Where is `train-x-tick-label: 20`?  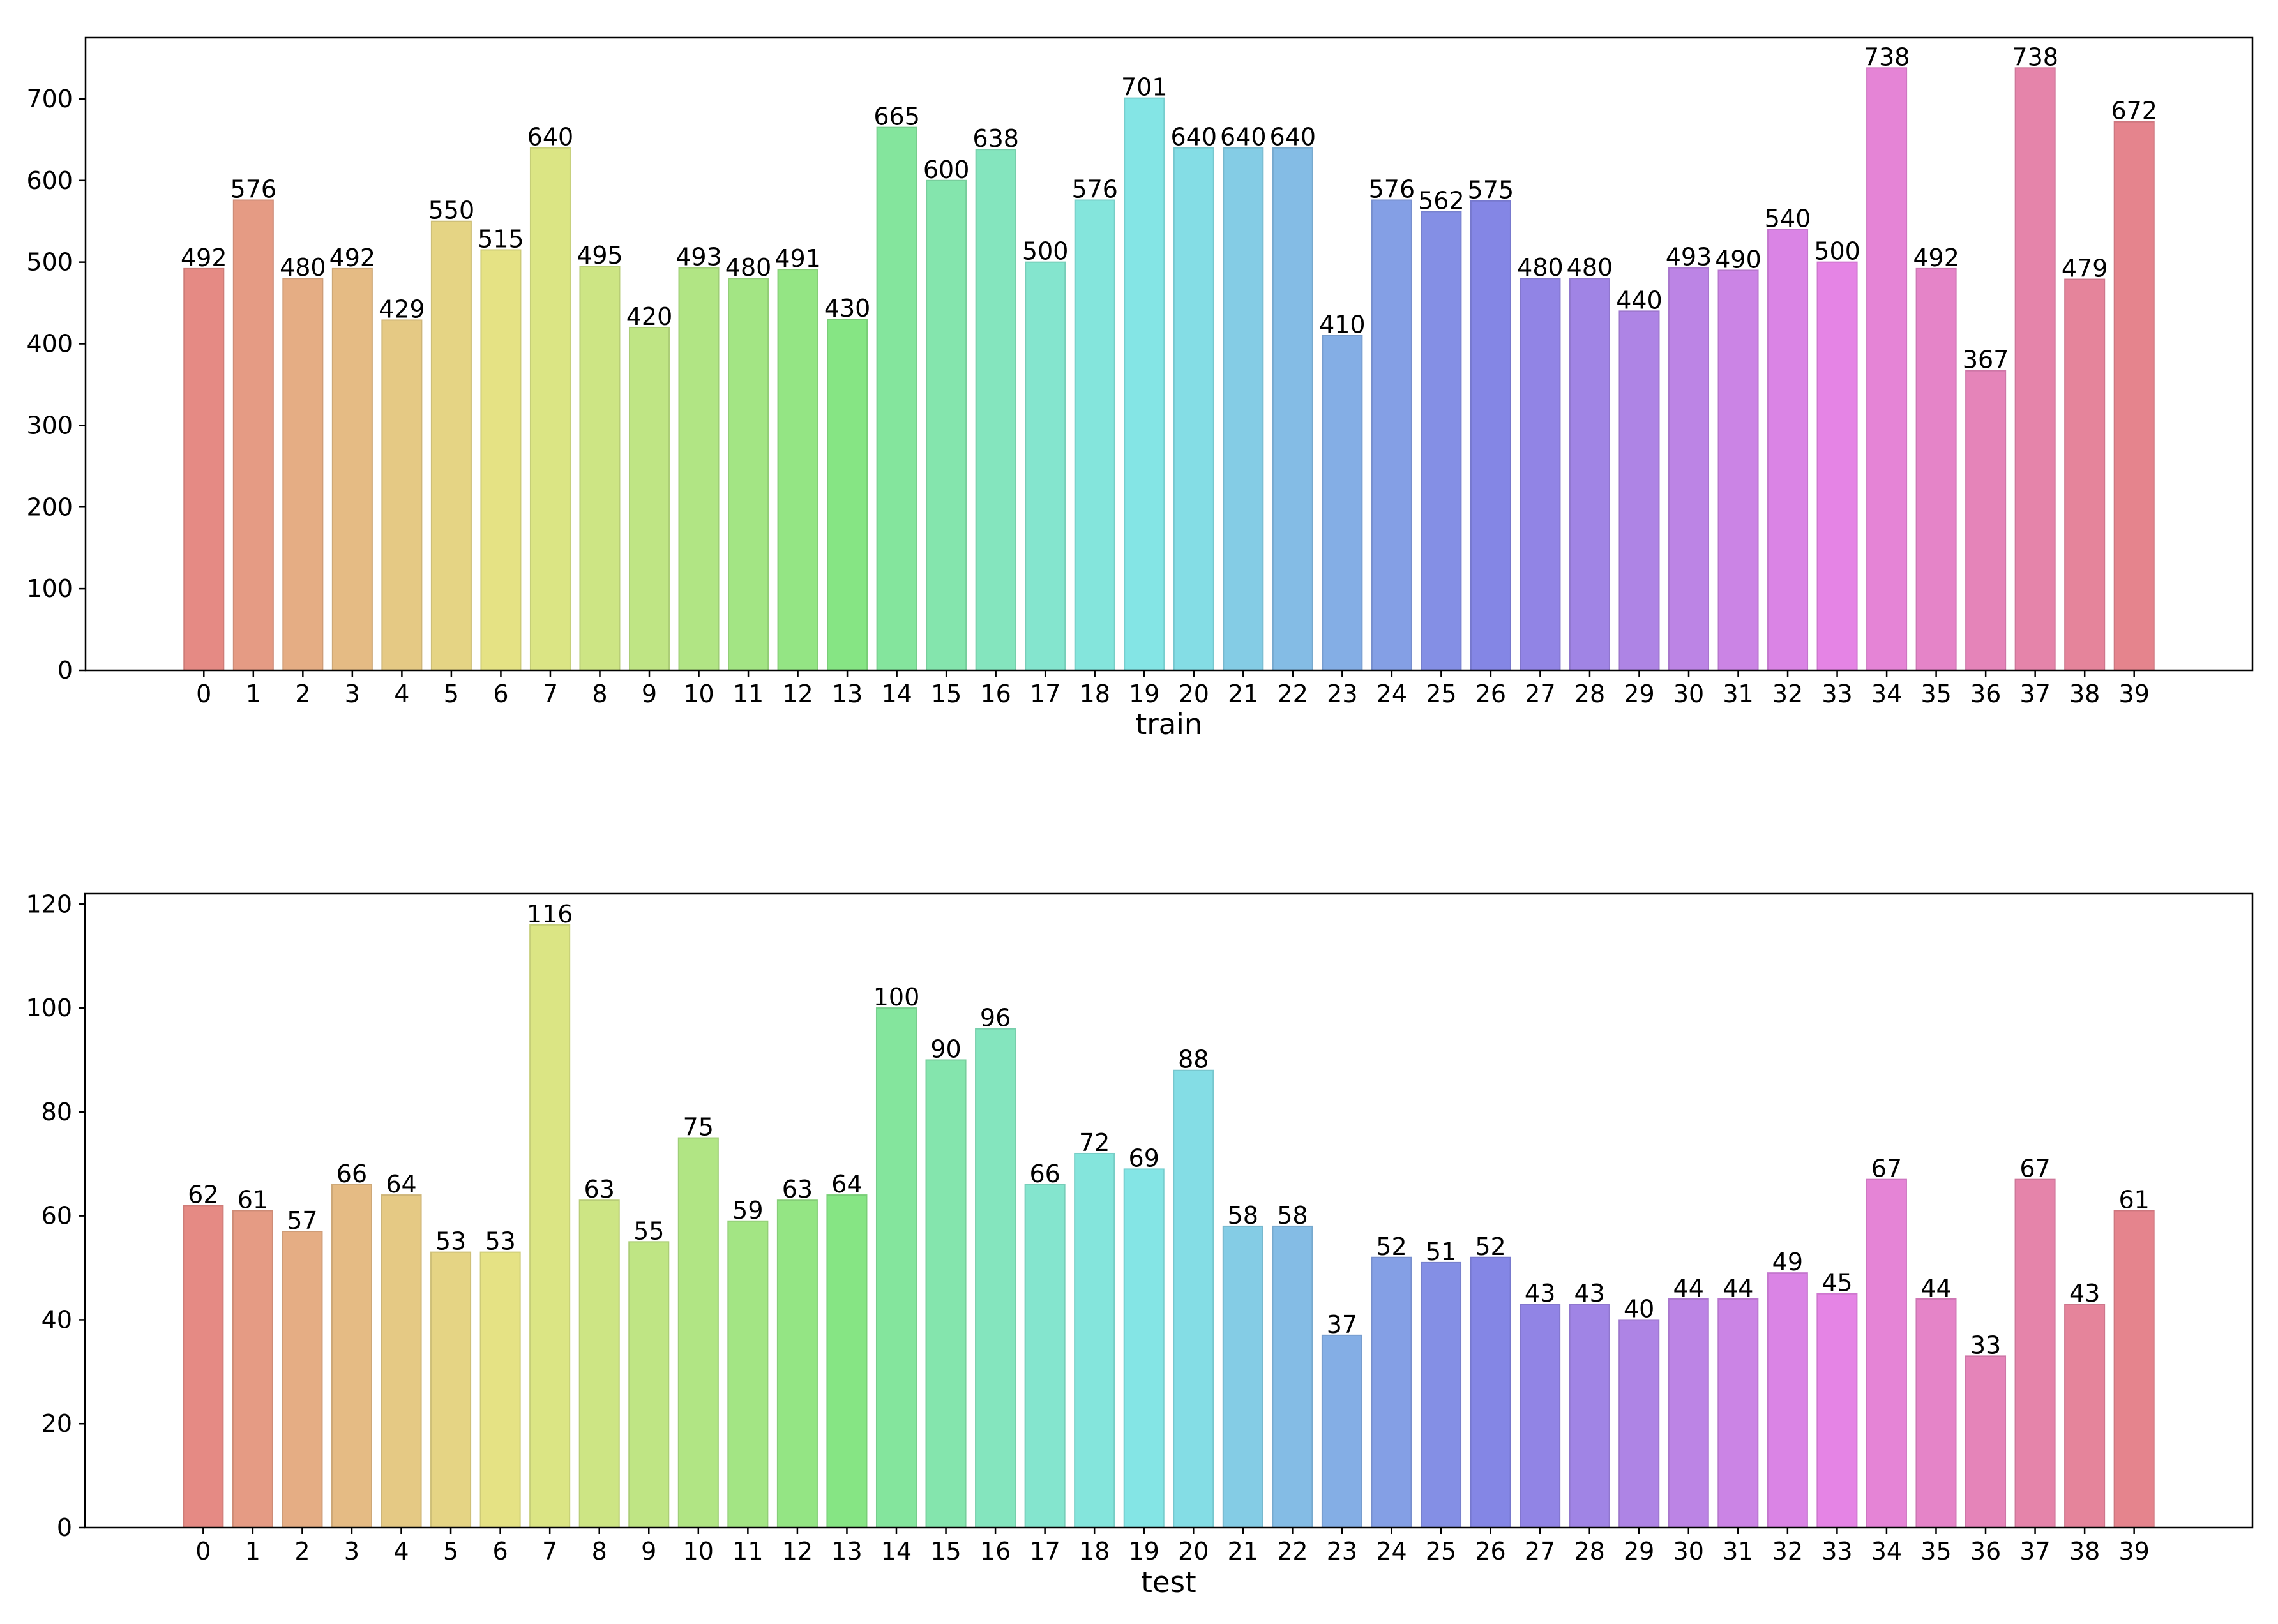 train-x-tick-label: 20 is located at coordinates (1194, 694).